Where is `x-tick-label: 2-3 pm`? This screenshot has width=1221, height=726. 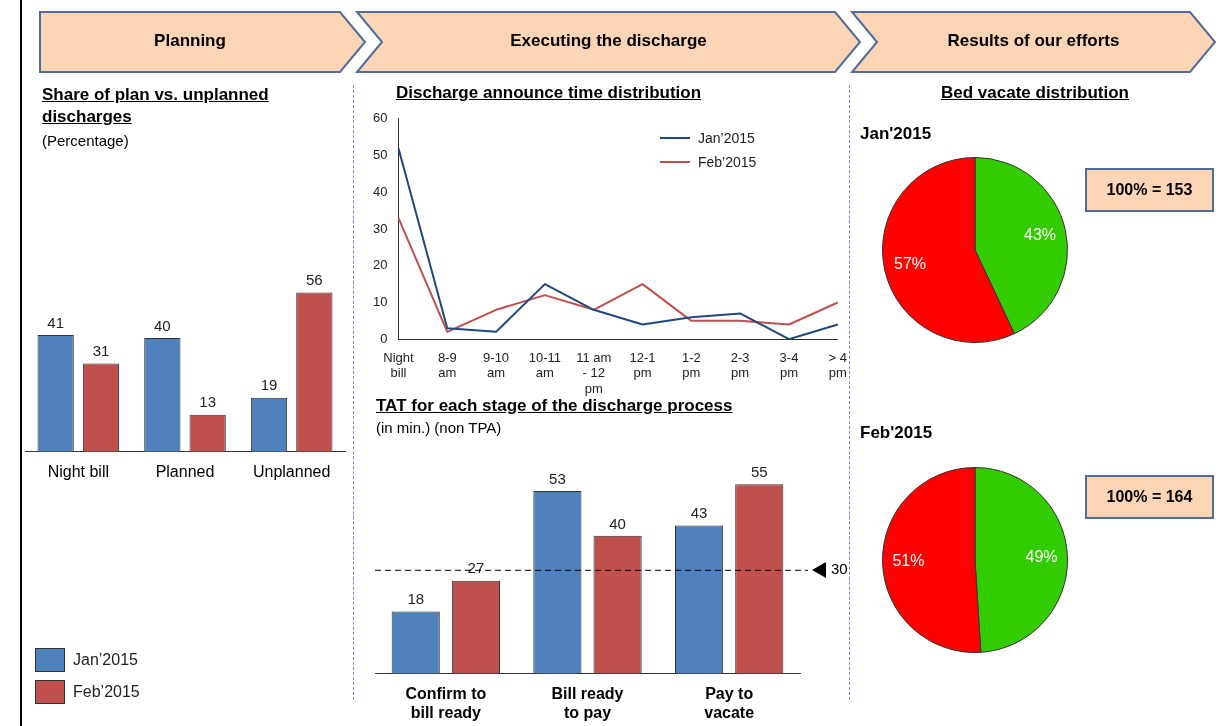 x-tick-label: 2-3 pm is located at coordinates (740, 365).